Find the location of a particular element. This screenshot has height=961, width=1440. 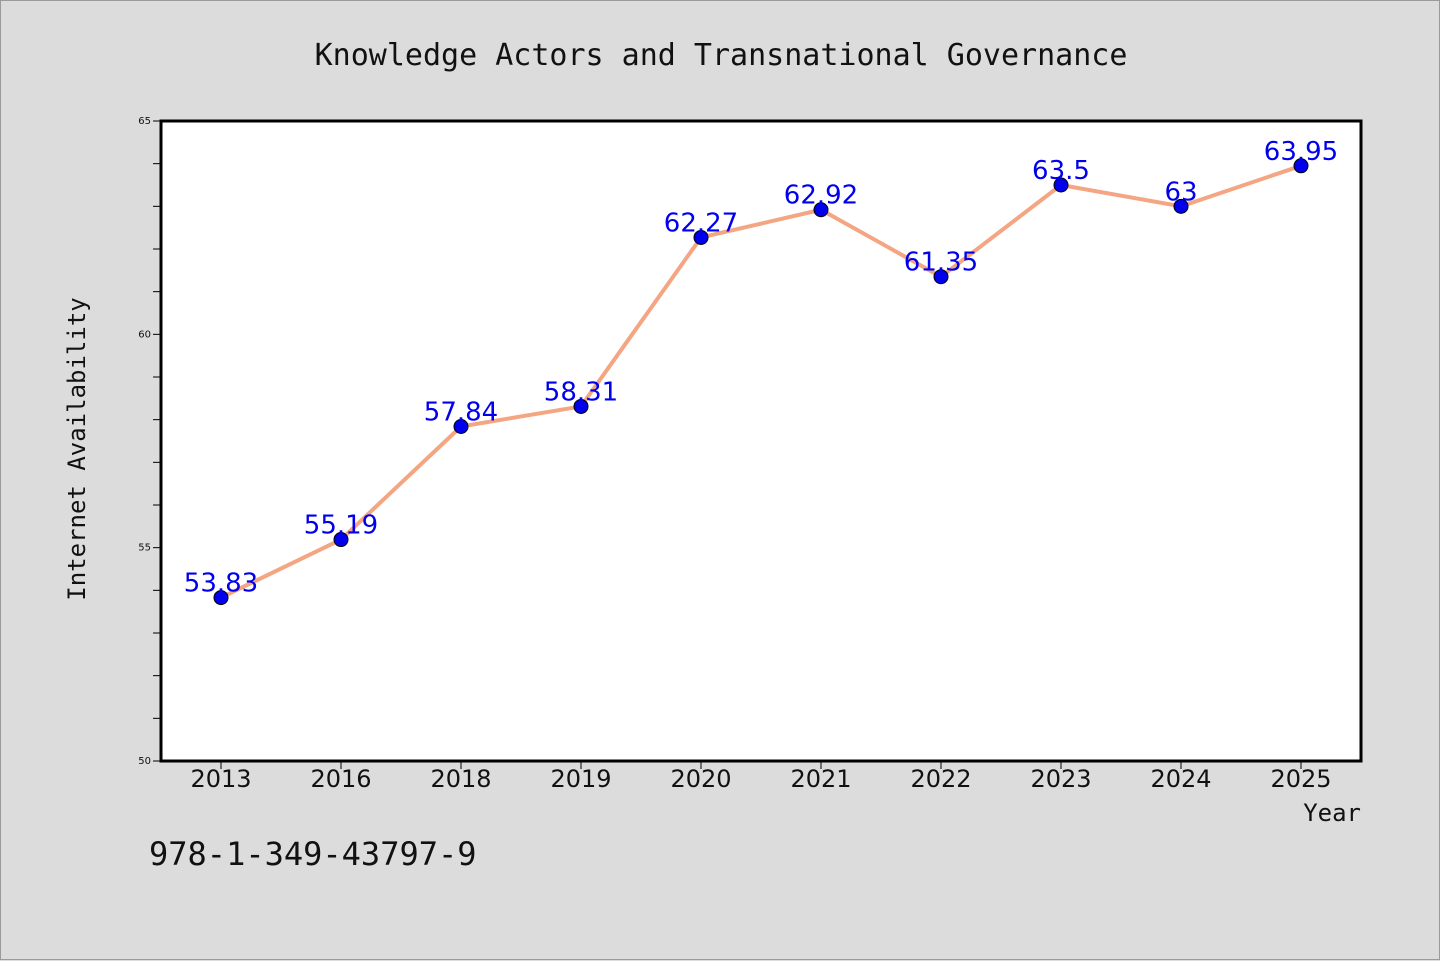

x-tick-label: 2025 is located at coordinates (1300, 779).